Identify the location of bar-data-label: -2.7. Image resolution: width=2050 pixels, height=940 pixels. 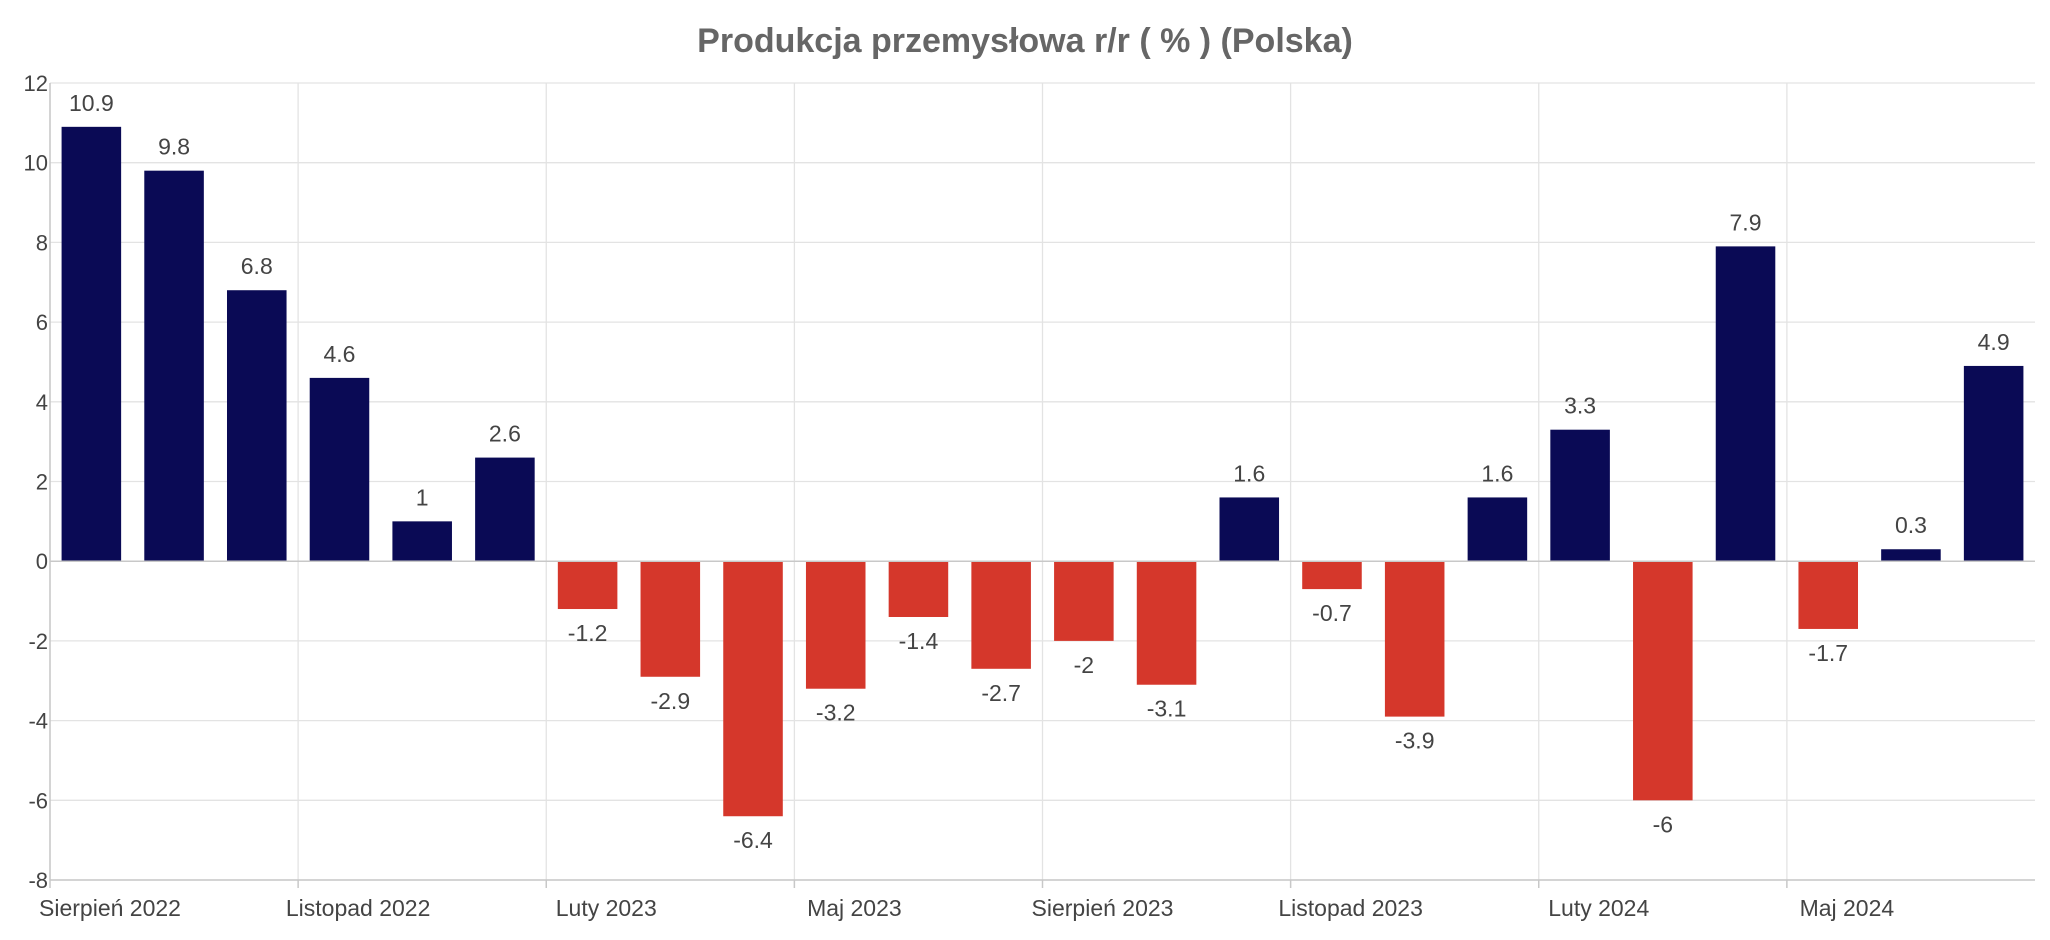
(1001, 693).